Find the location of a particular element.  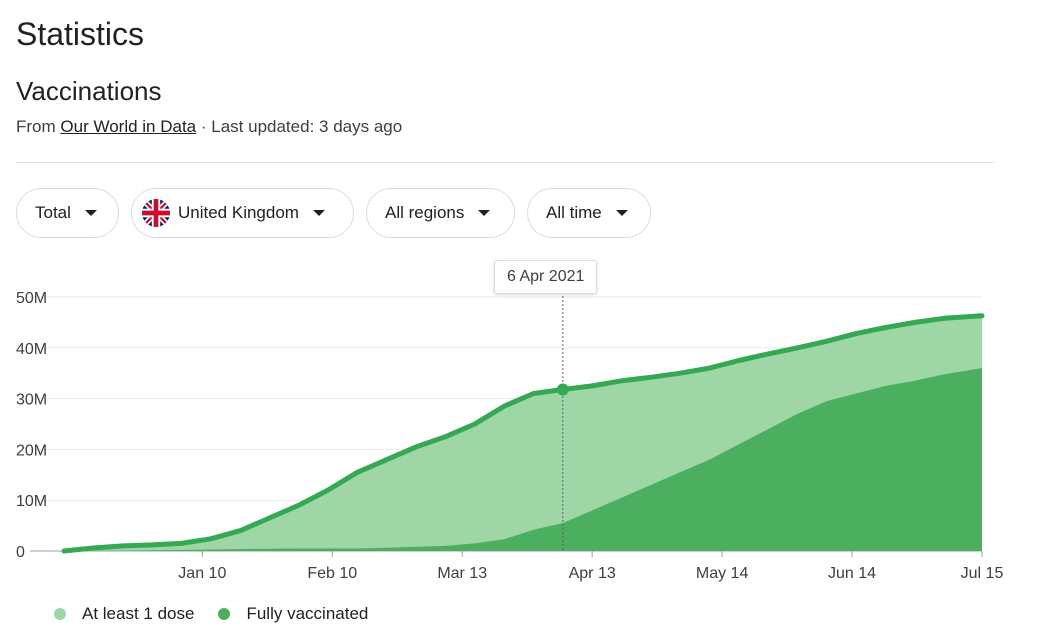

divider is located at coordinates (505, 162).